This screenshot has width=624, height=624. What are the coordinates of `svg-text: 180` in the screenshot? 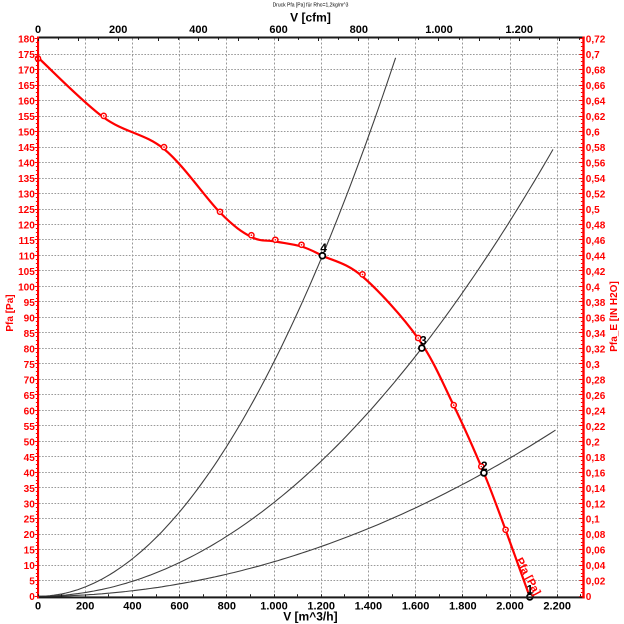 It's located at (26, 40).